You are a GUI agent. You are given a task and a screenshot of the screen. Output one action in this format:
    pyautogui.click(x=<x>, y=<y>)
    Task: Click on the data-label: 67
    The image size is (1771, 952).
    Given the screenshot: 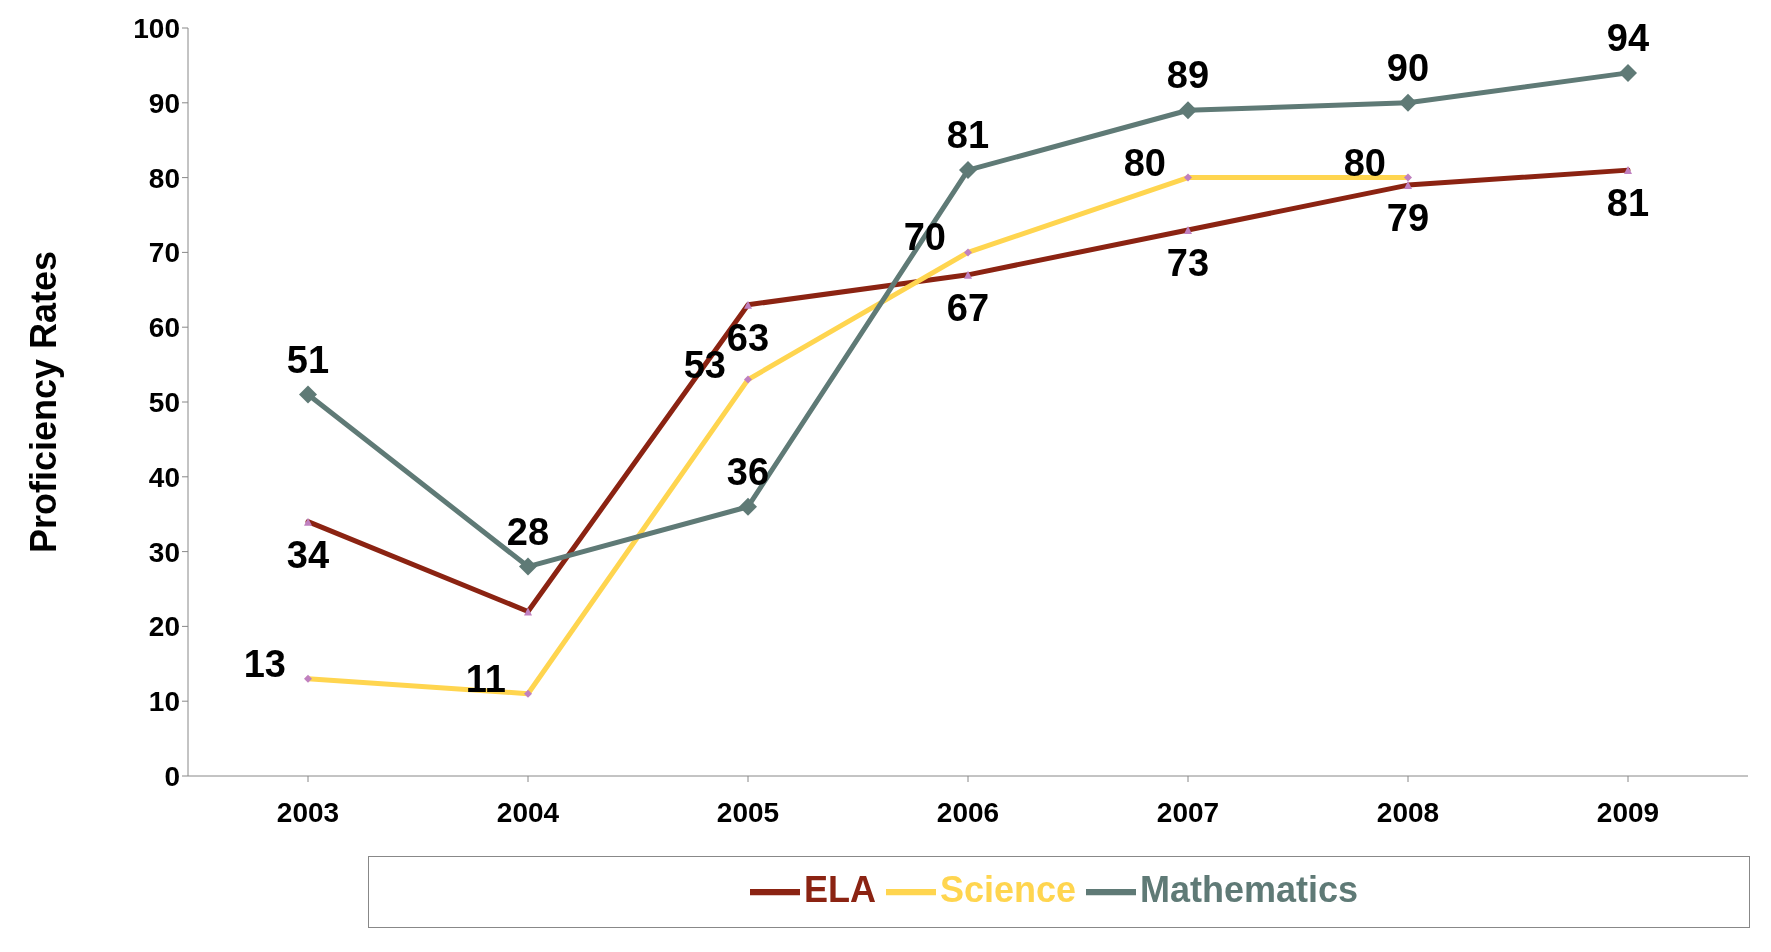 What is the action you would take?
    pyautogui.click(x=968, y=307)
    